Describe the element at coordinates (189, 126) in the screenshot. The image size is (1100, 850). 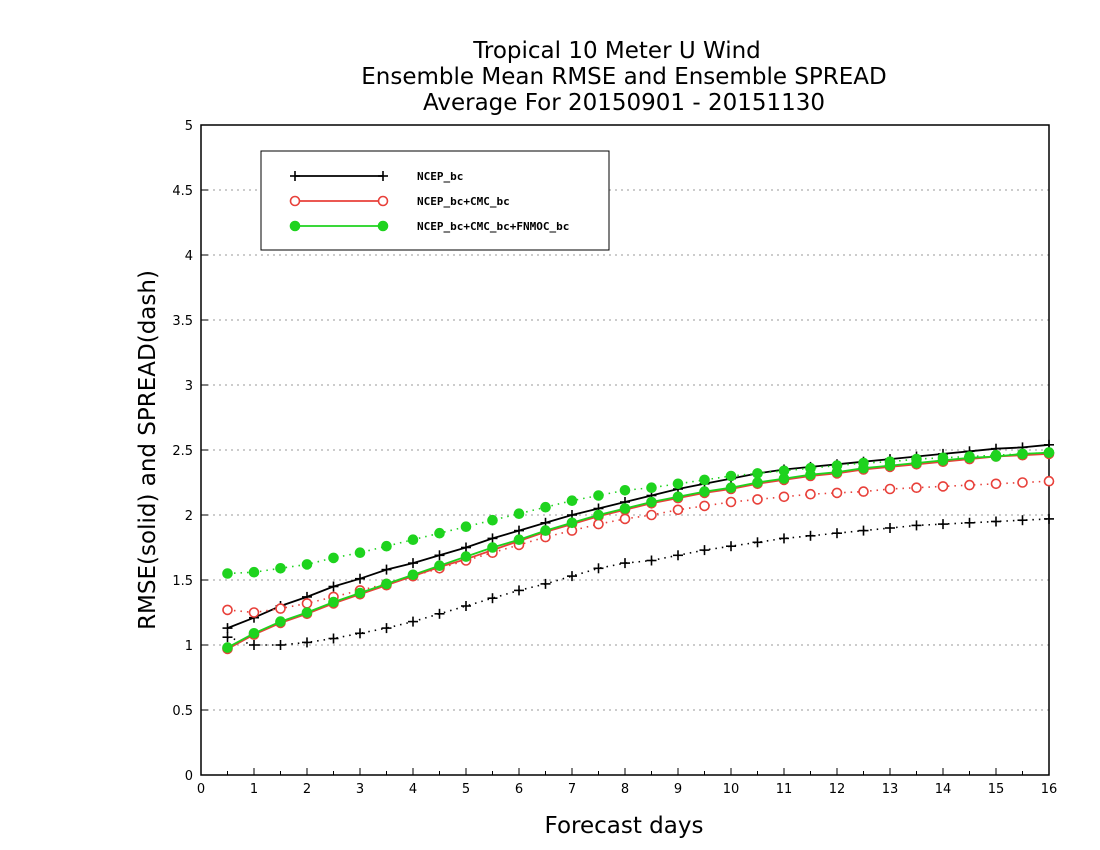
I see `y-tick-label-5: 5` at that location.